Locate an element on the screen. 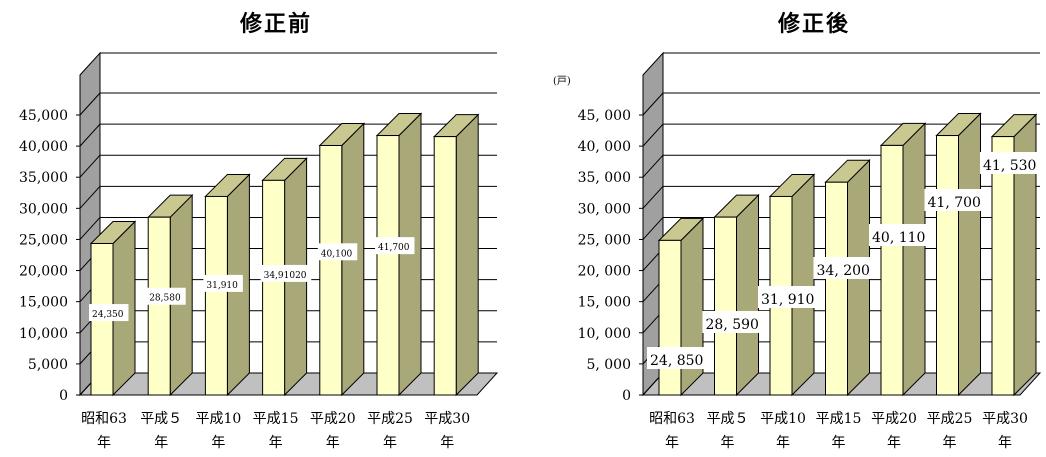 This screenshot has height=457, width=1046. chart-title: 修正前 is located at coordinates (276, 24).